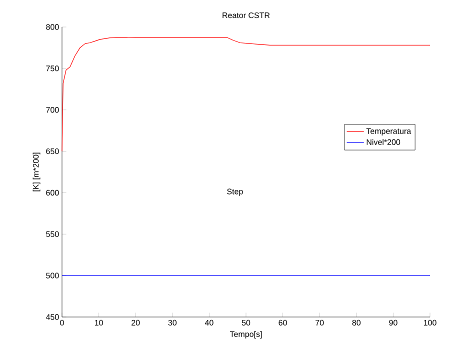  Describe the element at coordinates (209, 323) in the screenshot. I see `x-tick-label: 40` at that location.